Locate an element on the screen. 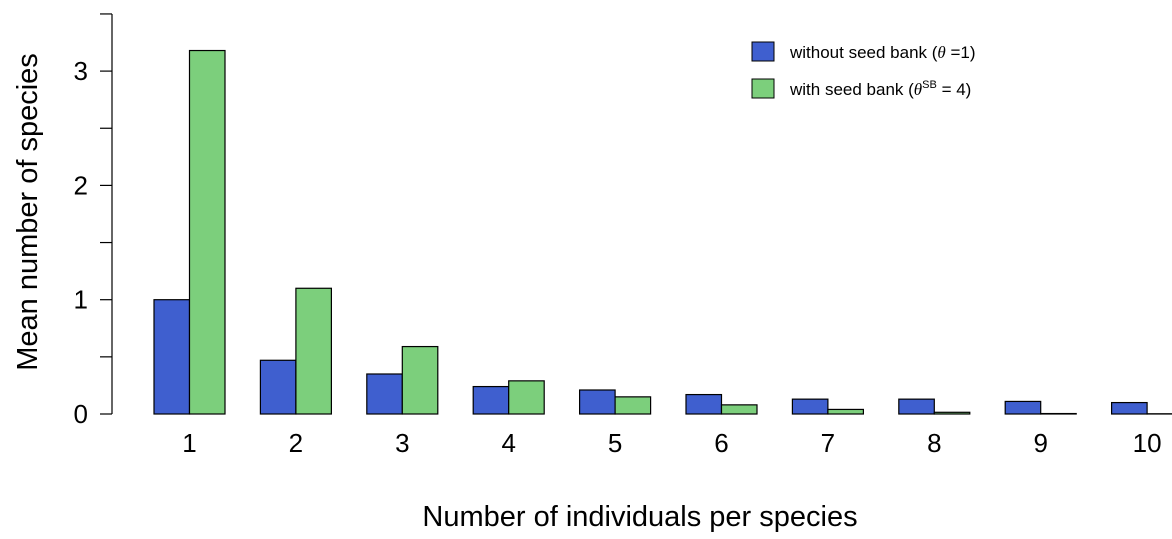 The height and width of the screenshot is (539, 1172). x-tick-label: 2 is located at coordinates (296, 443).